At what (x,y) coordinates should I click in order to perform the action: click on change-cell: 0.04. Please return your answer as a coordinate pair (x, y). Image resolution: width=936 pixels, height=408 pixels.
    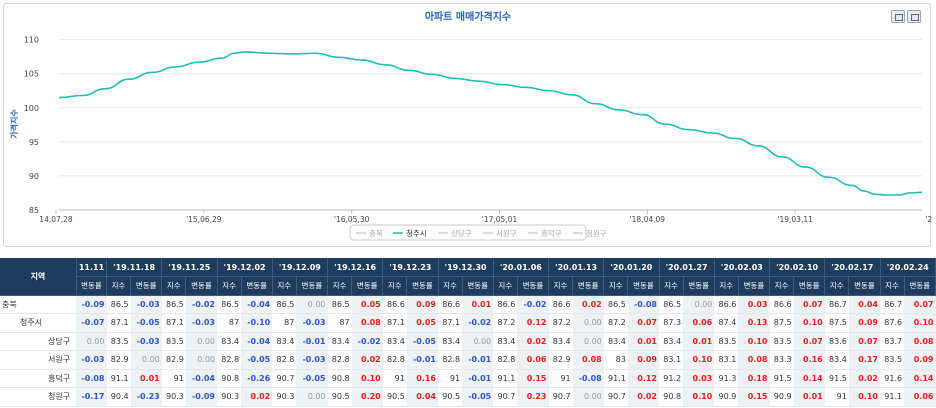
    Looking at the image, I should click on (422, 397).